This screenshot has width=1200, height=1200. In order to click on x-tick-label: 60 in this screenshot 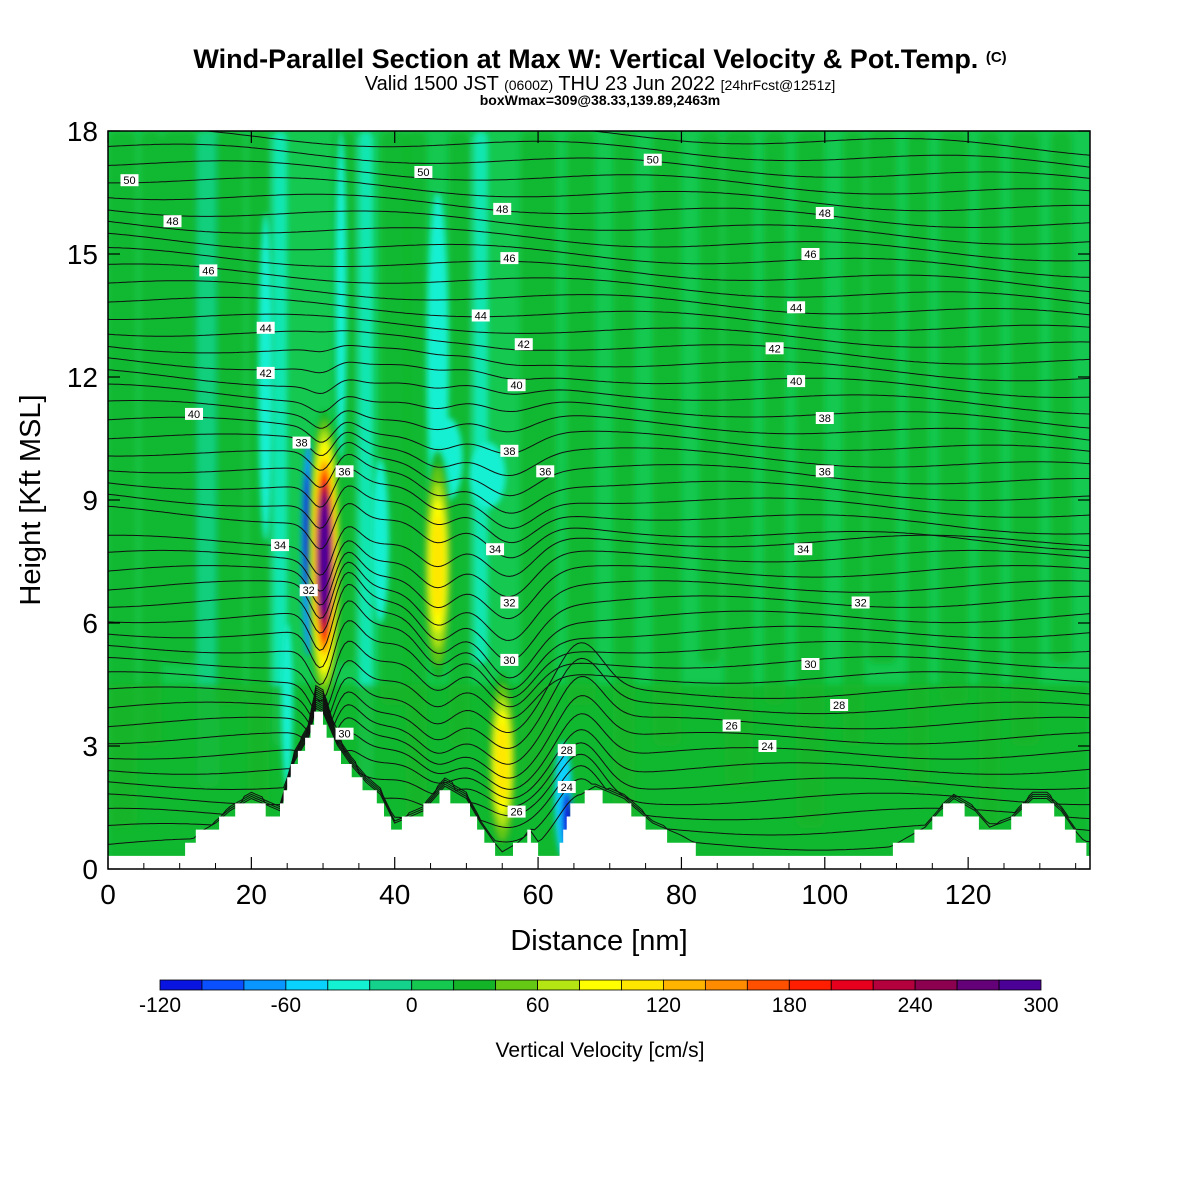, I will do `click(537, 894)`.